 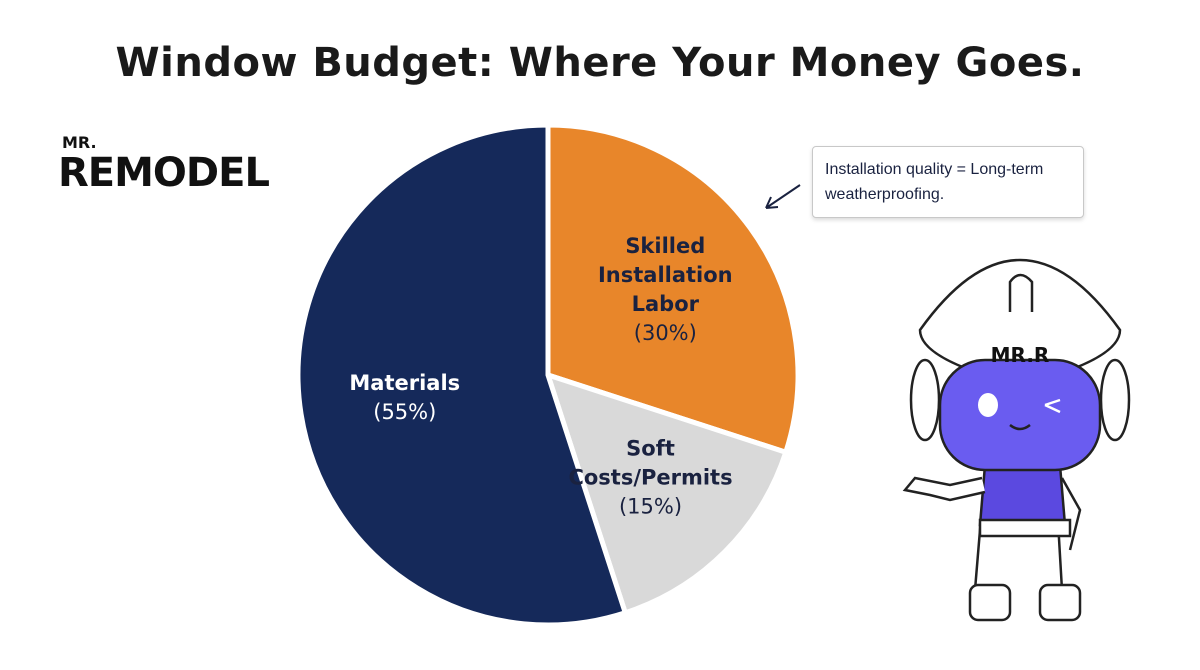 What do you see at coordinates (1016, 440) in the screenshot?
I see `mascot: MR.R` at bounding box center [1016, 440].